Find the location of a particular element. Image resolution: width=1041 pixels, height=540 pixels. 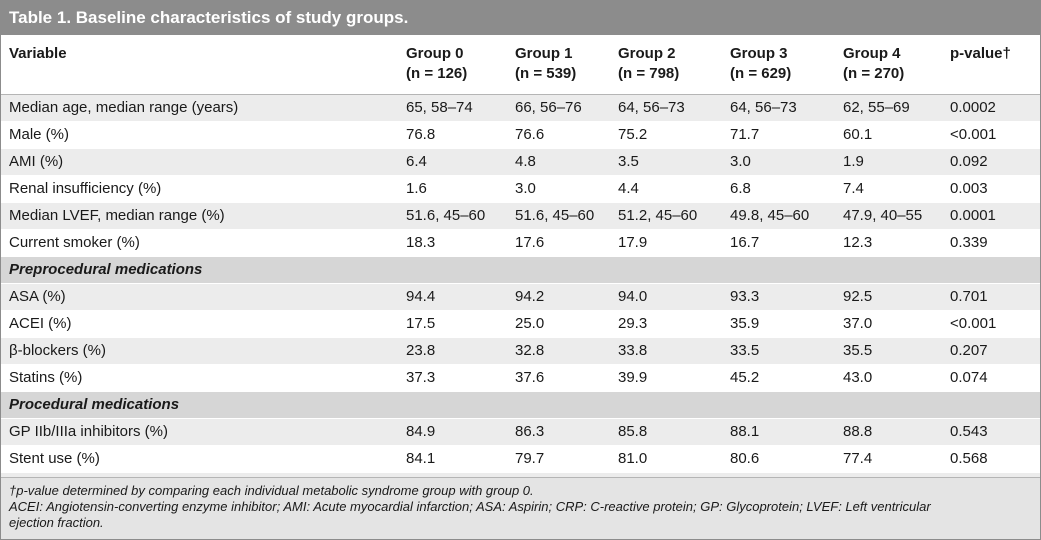

cell-value: 92.5 is located at coordinates (888, 297).